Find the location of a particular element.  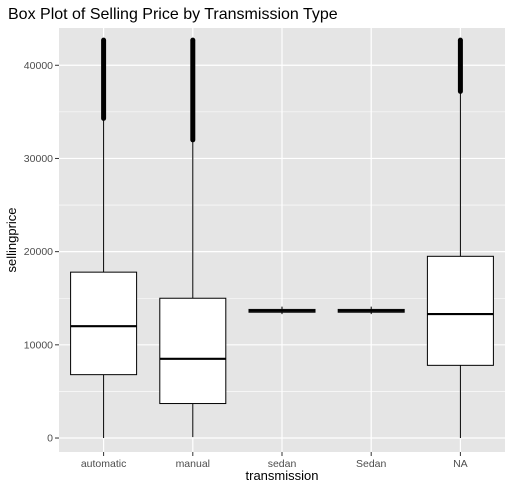

y-tick-label: 20000 is located at coordinates (38, 252).